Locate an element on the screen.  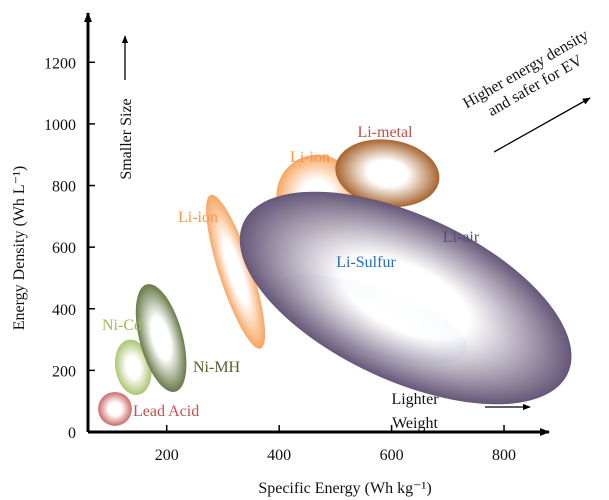
weight-annotation: Weight is located at coordinates (415, 423).